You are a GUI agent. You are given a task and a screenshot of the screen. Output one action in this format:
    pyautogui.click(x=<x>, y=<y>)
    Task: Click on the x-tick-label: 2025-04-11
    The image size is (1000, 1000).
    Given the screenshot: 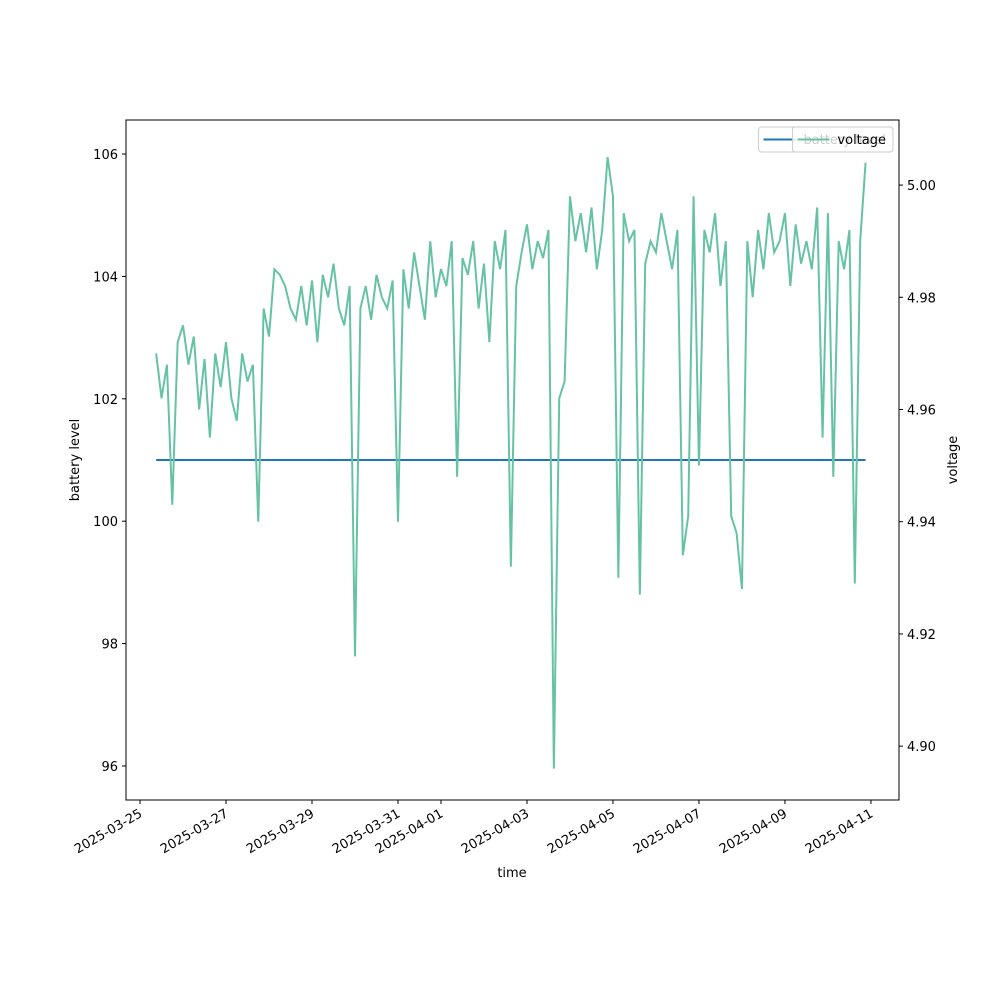 What is the action you would take?
    pyautogui.click(x=839, y=831)
    